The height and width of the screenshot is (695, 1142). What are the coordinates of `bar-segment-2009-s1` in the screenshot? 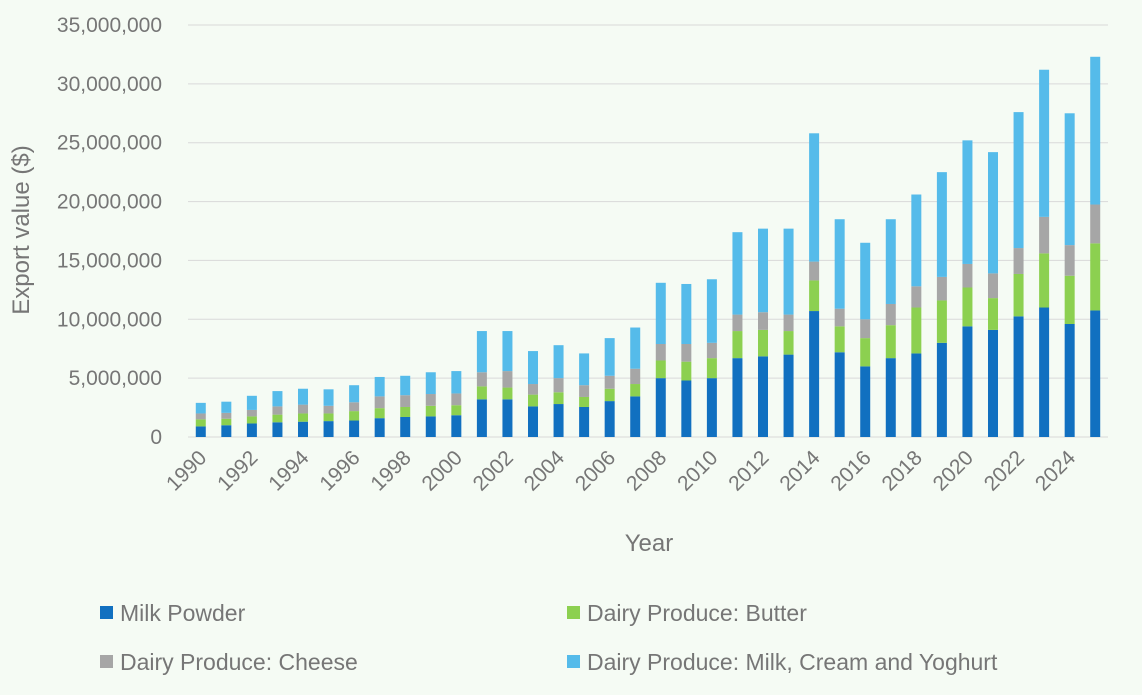 It's located at (686, 371).